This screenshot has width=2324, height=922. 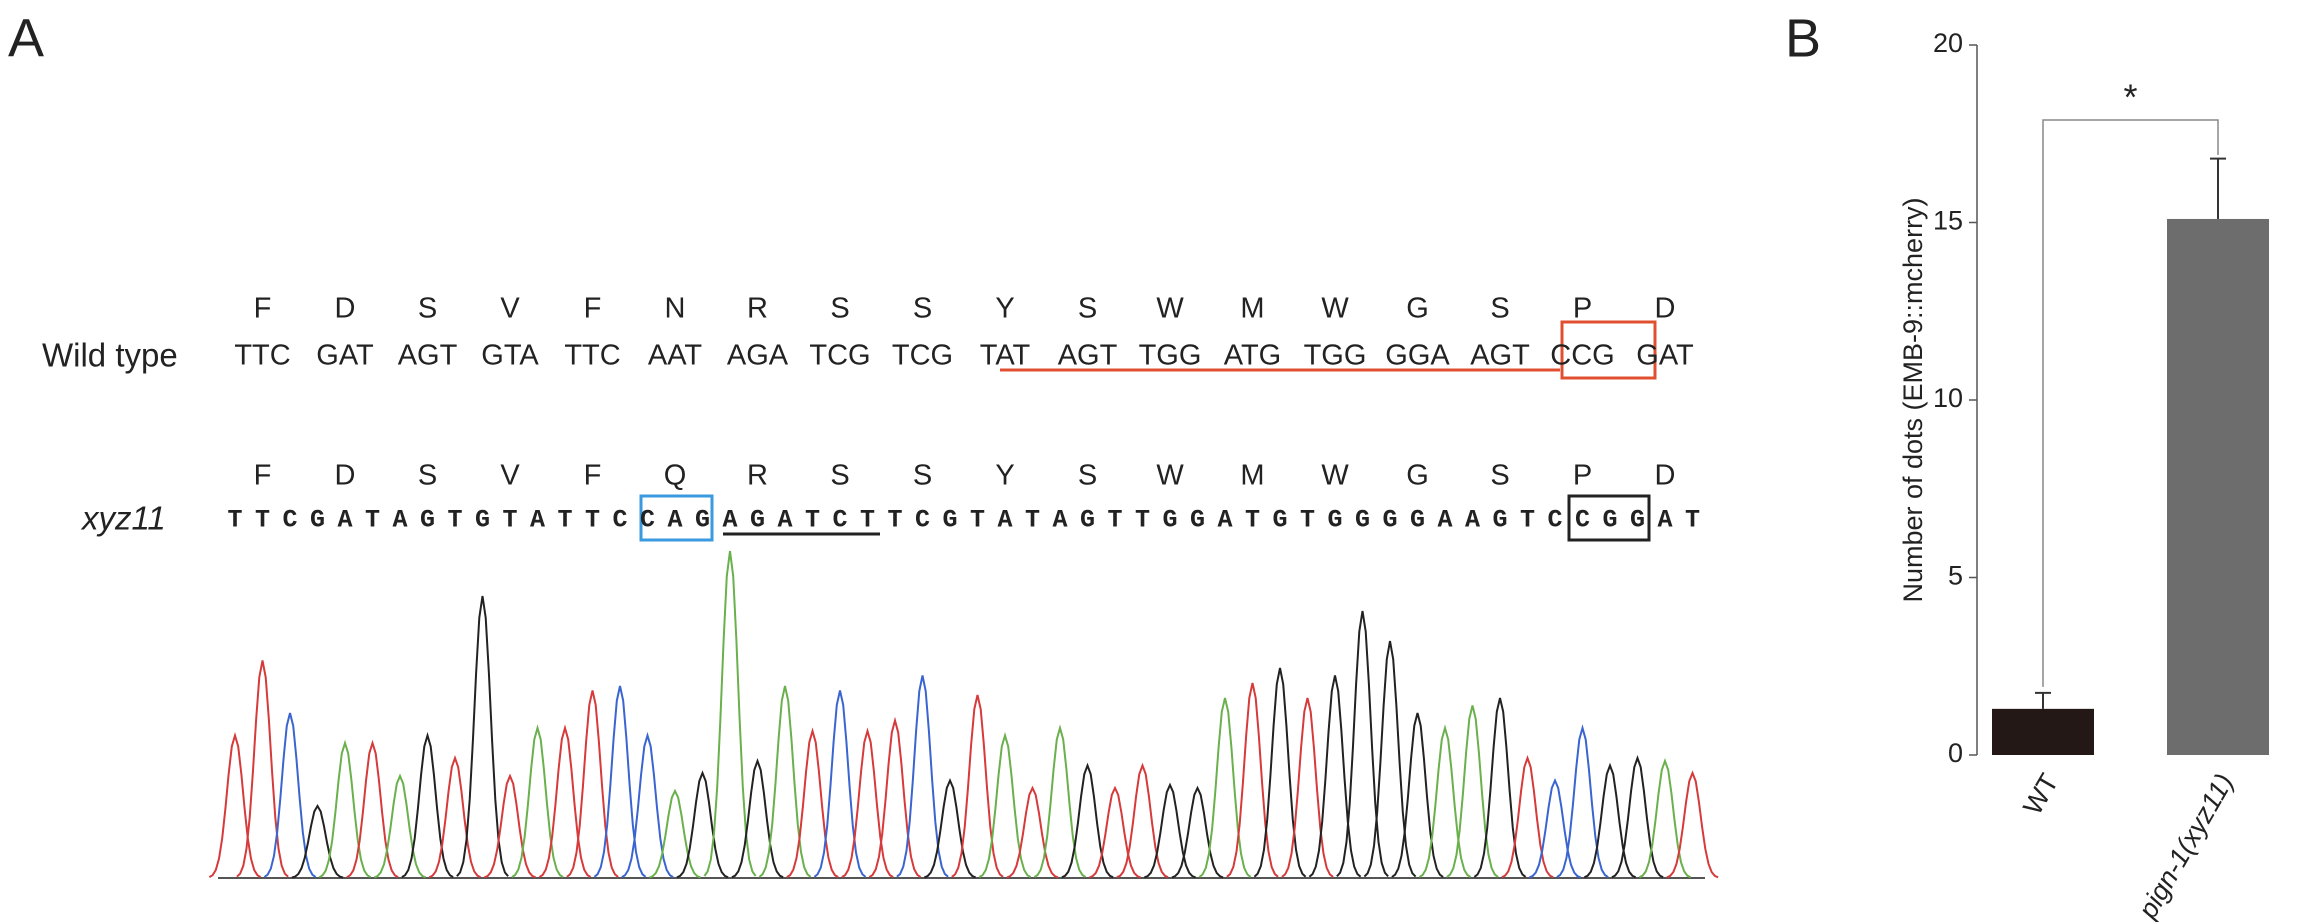 What do you see at coordinates (1955, 753) in the screenshot?
I see `y-tick-label: 0` at bounding box center [1955, 753].